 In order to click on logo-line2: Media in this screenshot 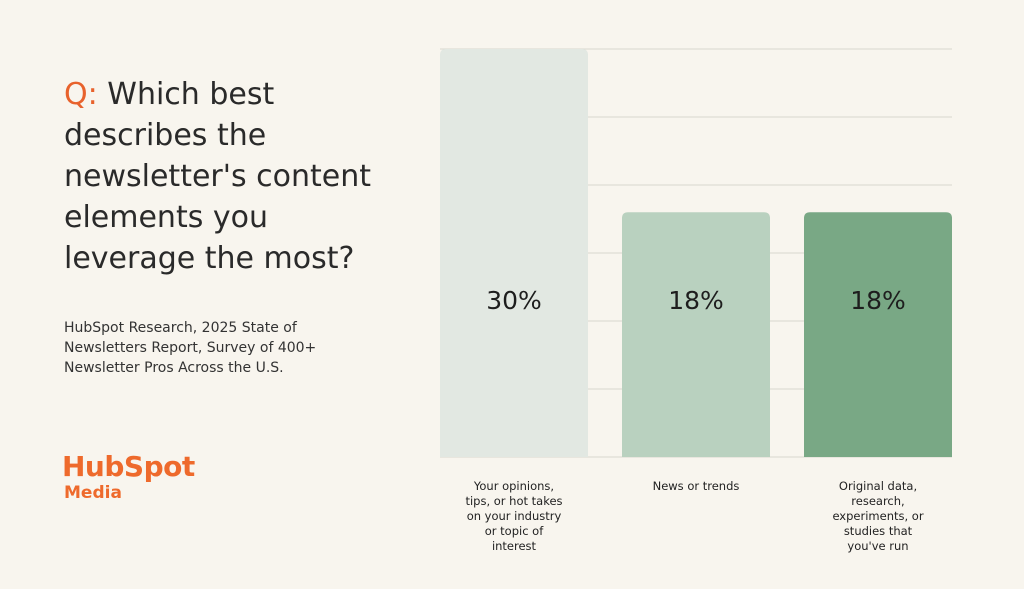, I will do `click(93, 493)`.